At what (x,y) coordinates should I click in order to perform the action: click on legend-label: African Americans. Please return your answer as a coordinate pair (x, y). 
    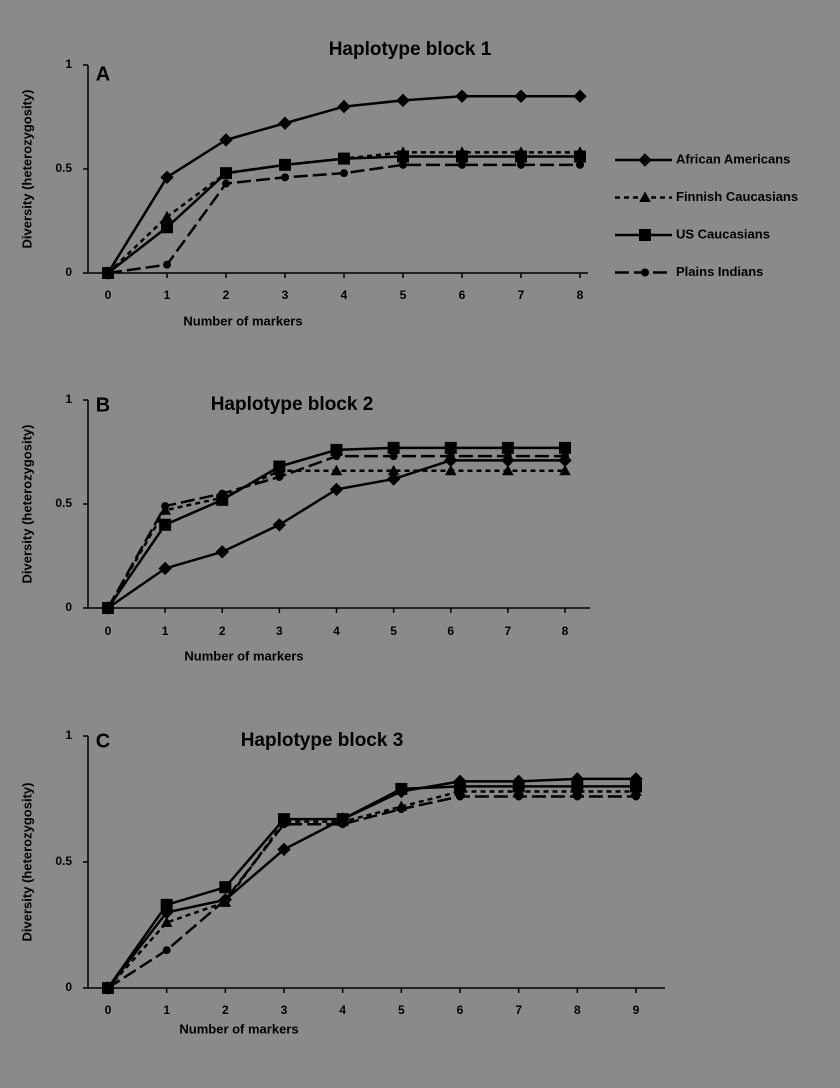
    Looking at the image, I should click on (733, 158).